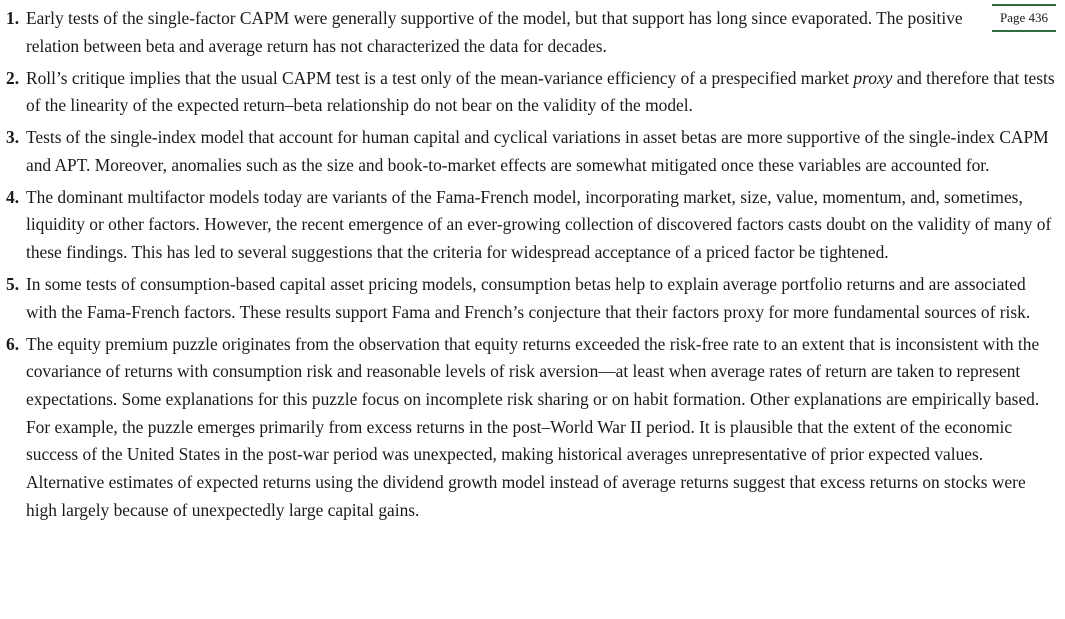 The width and height of the screenshot is (1065, 619). Describe the element at coordinates (13, 77) in the screenshot. I see `item-number: 2.` at that location.